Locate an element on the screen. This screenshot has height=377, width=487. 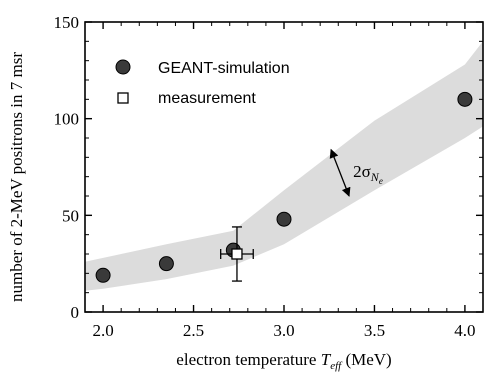
y-tick-label: 50 is located at coordinates (70, 215).